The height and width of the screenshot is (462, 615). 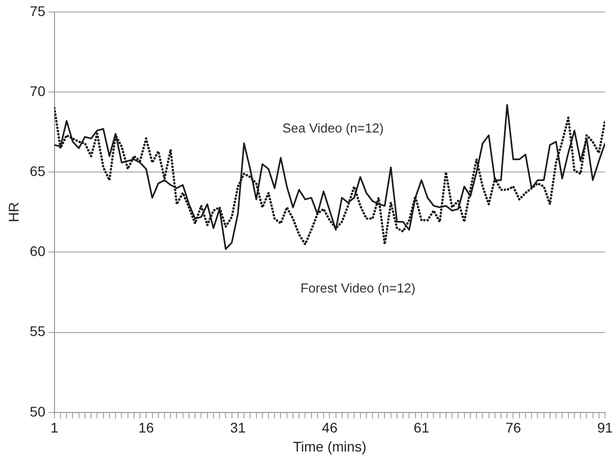 What do you see at coordinates (422, 428) in the screenshot?
I see `x-tick-label: 61` at bounding box center [422, 428].